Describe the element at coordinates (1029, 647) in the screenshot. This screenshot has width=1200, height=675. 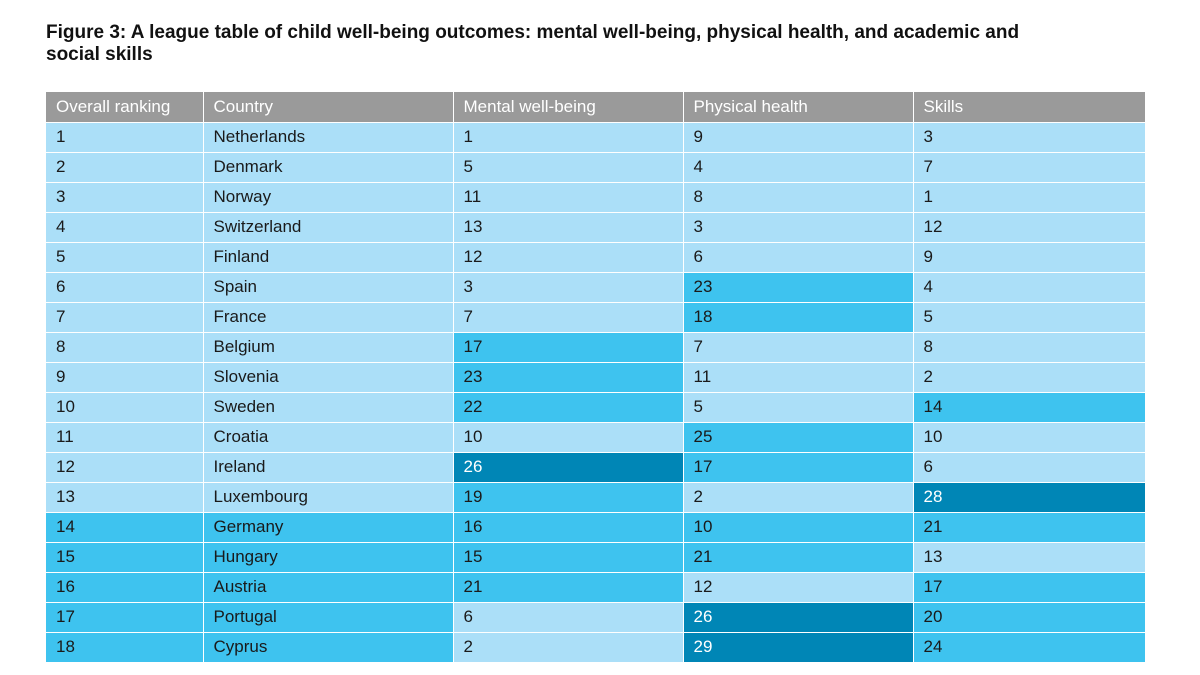
I see `cell-skills: 24` at that location.